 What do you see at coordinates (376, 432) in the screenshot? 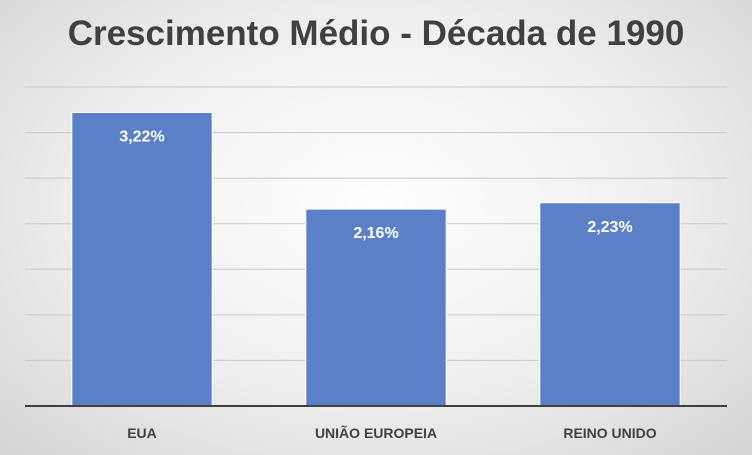
I see `x-tick-label: UNIÃO EUROPEIA` at bounding box center [376, 432].